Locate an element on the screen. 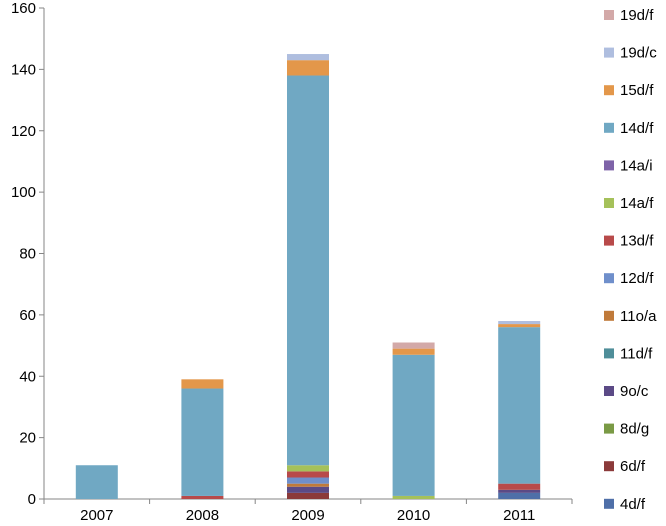  legend-label: 6d/f is located at coordinates (633, 466).